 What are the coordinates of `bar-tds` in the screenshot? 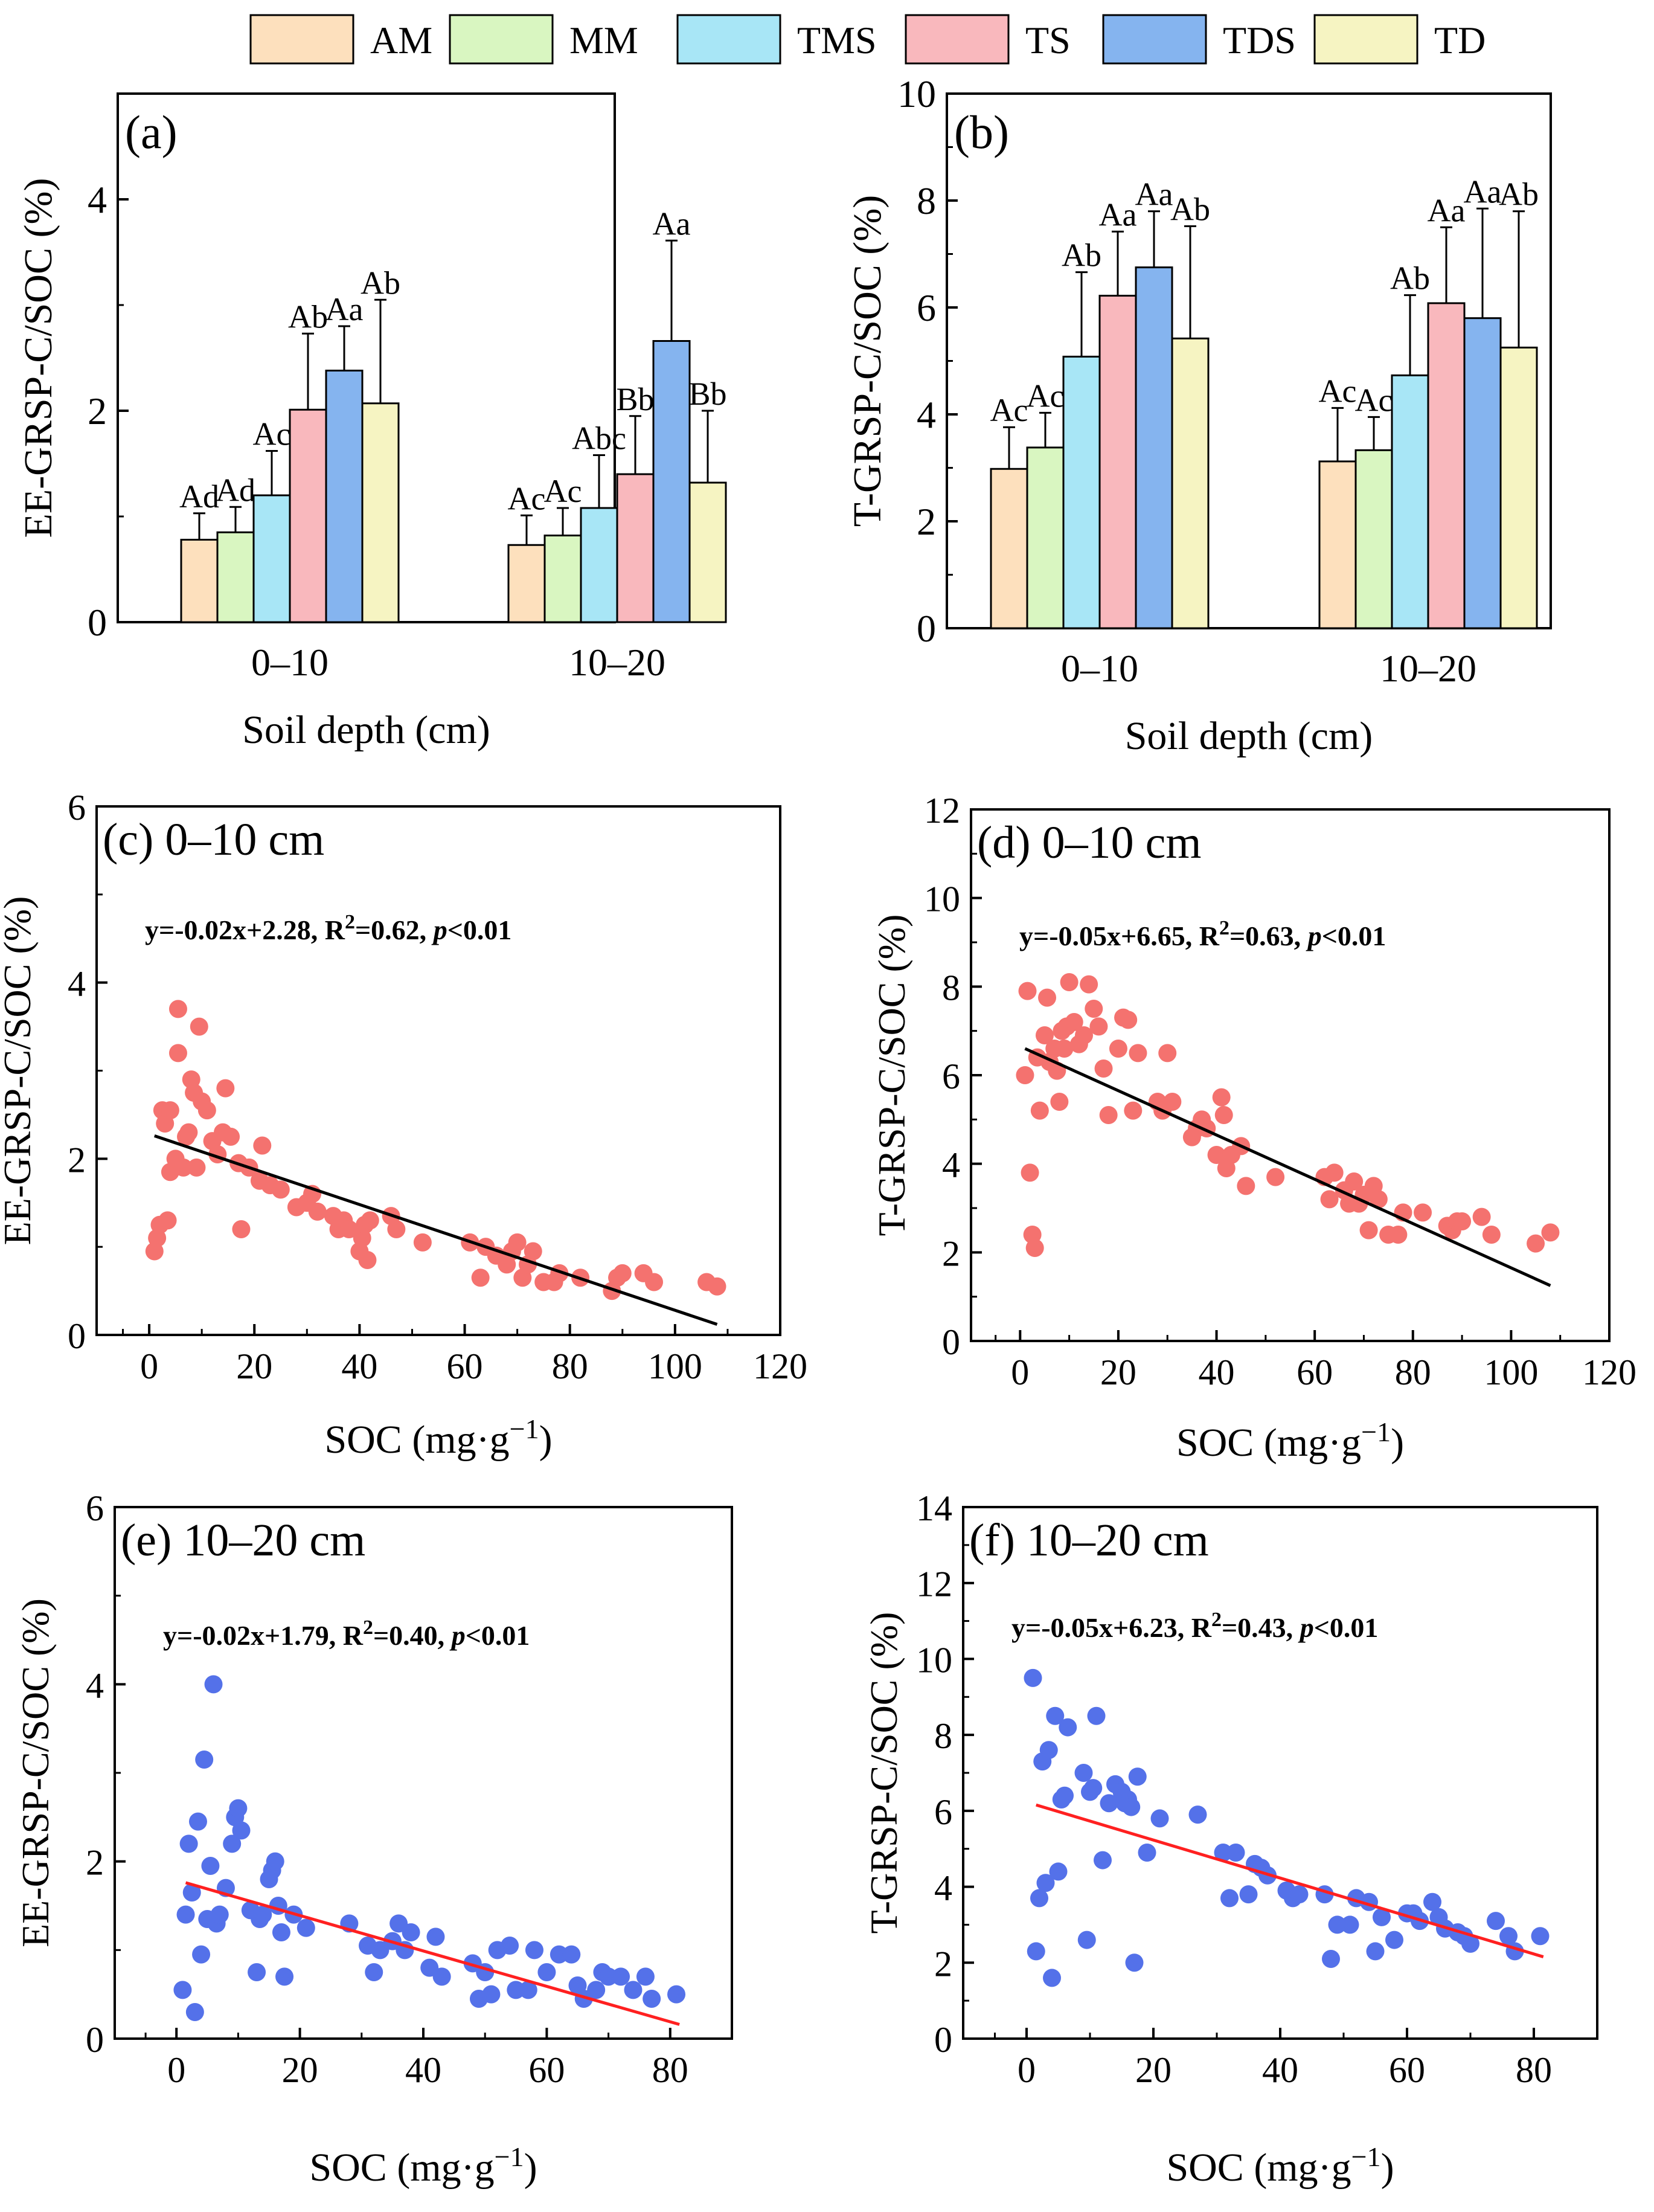 It's located at (1482, 473).